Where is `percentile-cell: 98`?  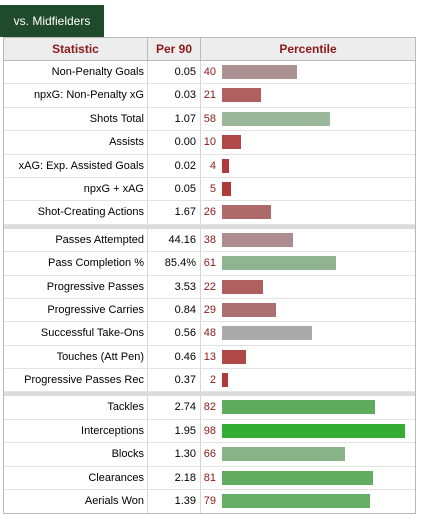
percentile-cell: 98 is located at coordinates (308, 431).